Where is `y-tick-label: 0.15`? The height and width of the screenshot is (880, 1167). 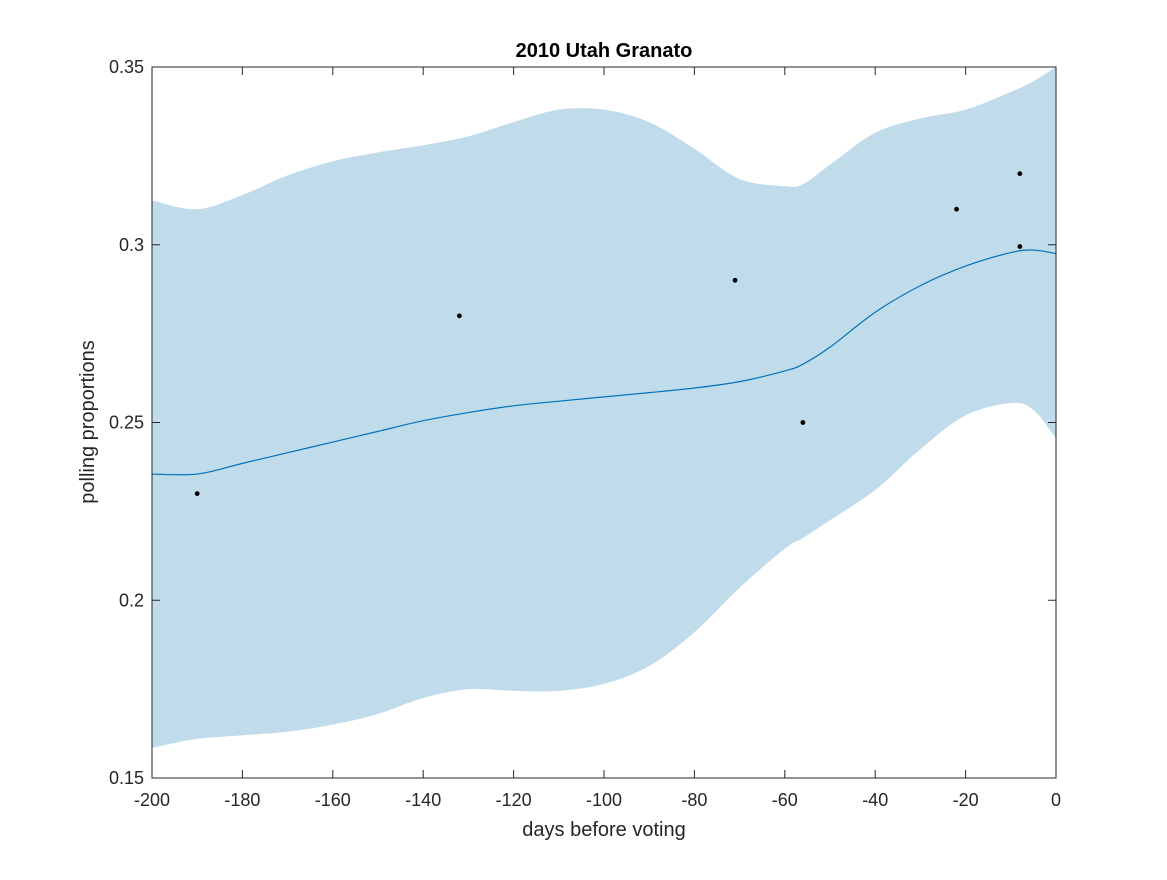
y-tick-label: 0.15 is located at coordinates (126, 778).